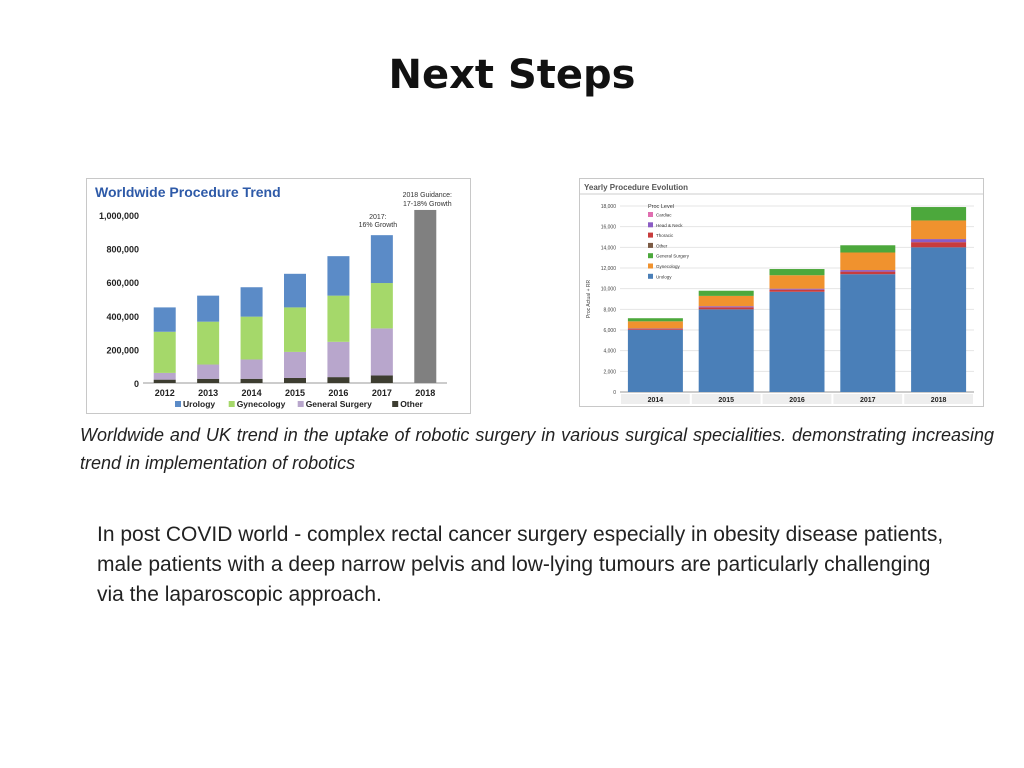 This screenshot has width=1024, height=768. I want to click on chart1-xtick-label: 2013, so click(208, 393).